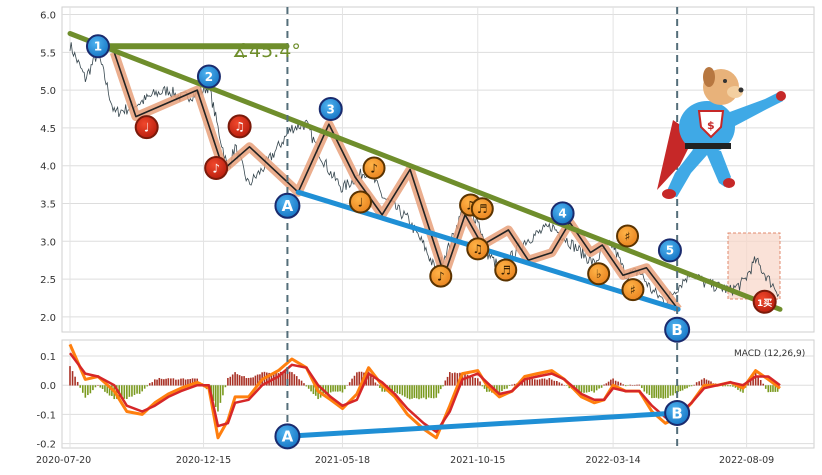 This screenshot has width=822, height=475. What do you see at coordinates (440, 276) in the screenshot?
I see `marker-price-13: ♪` at bounding box center [440, 276].